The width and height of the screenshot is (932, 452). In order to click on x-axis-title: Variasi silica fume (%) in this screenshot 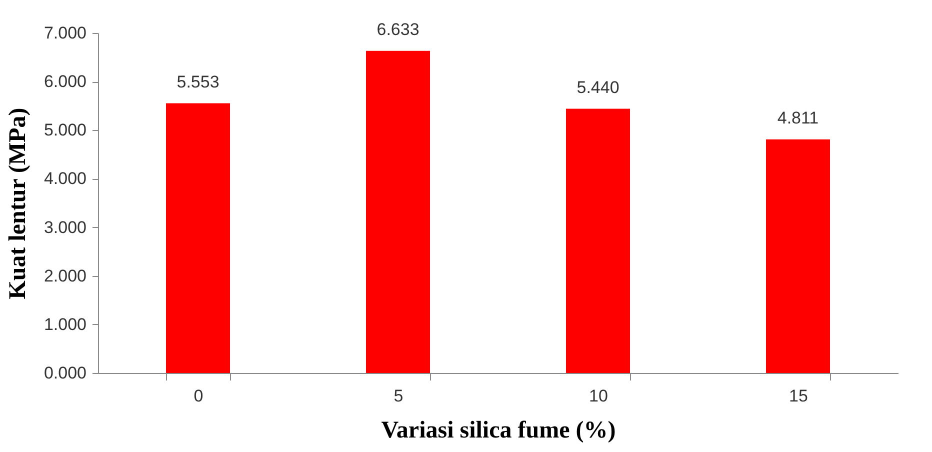, I will do `click(498, 431)`.